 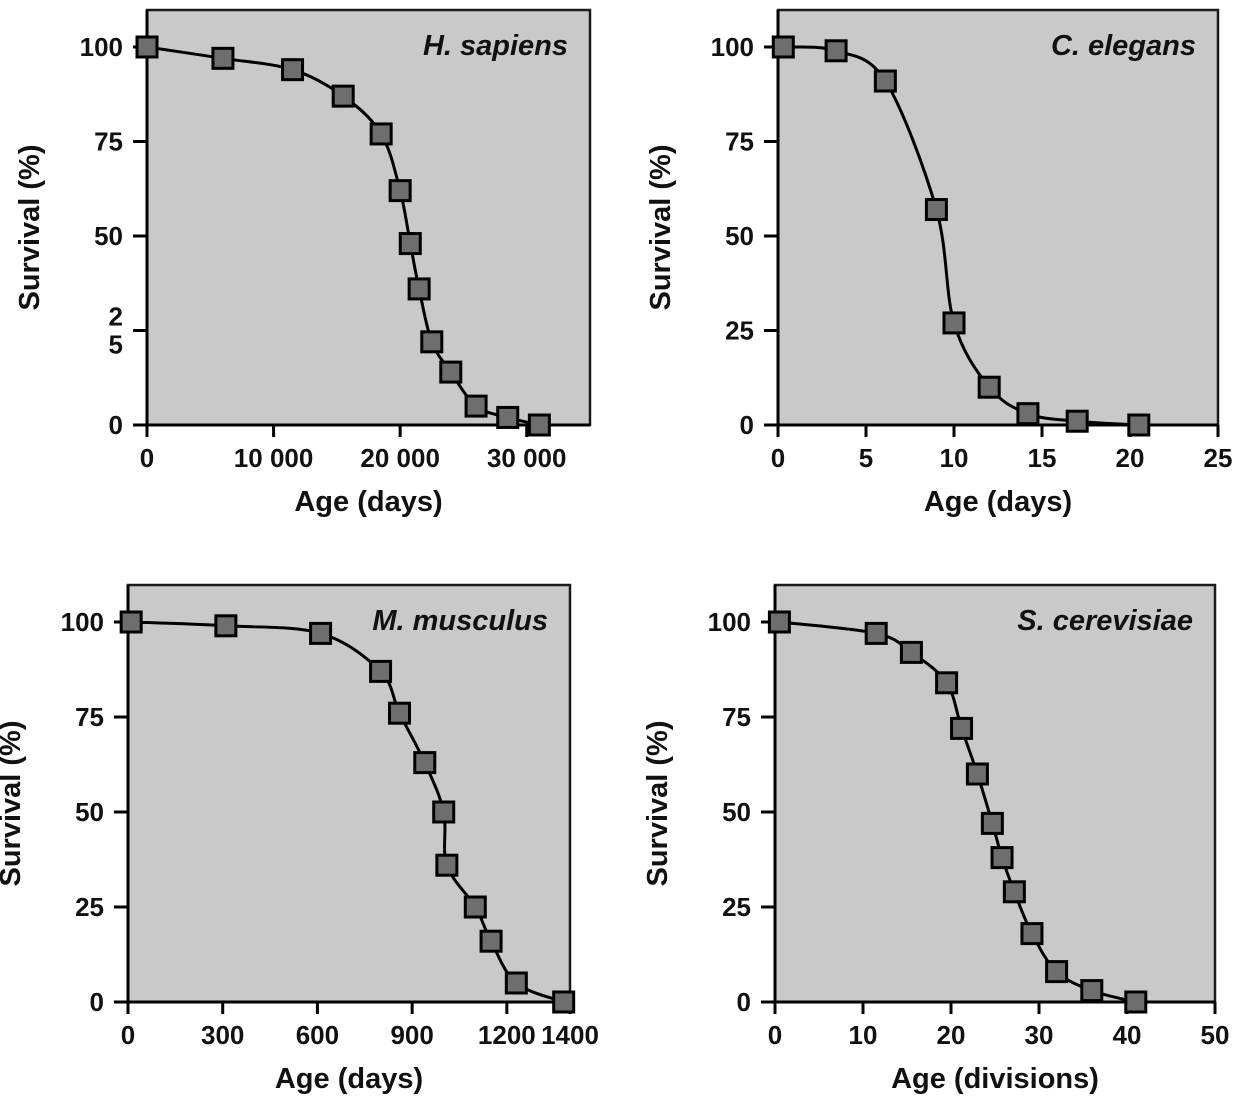 I want to click on panel-title: C. elegans, so click(x=1123, y=46).